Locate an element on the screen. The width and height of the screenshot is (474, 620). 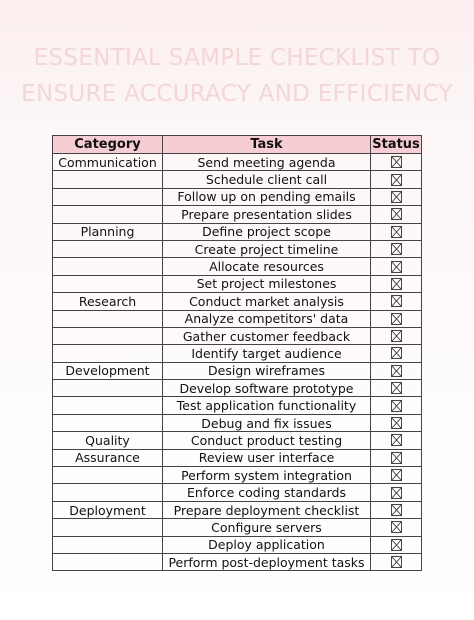
table-row: Develop software prototype is located at coordinates (237, 388).